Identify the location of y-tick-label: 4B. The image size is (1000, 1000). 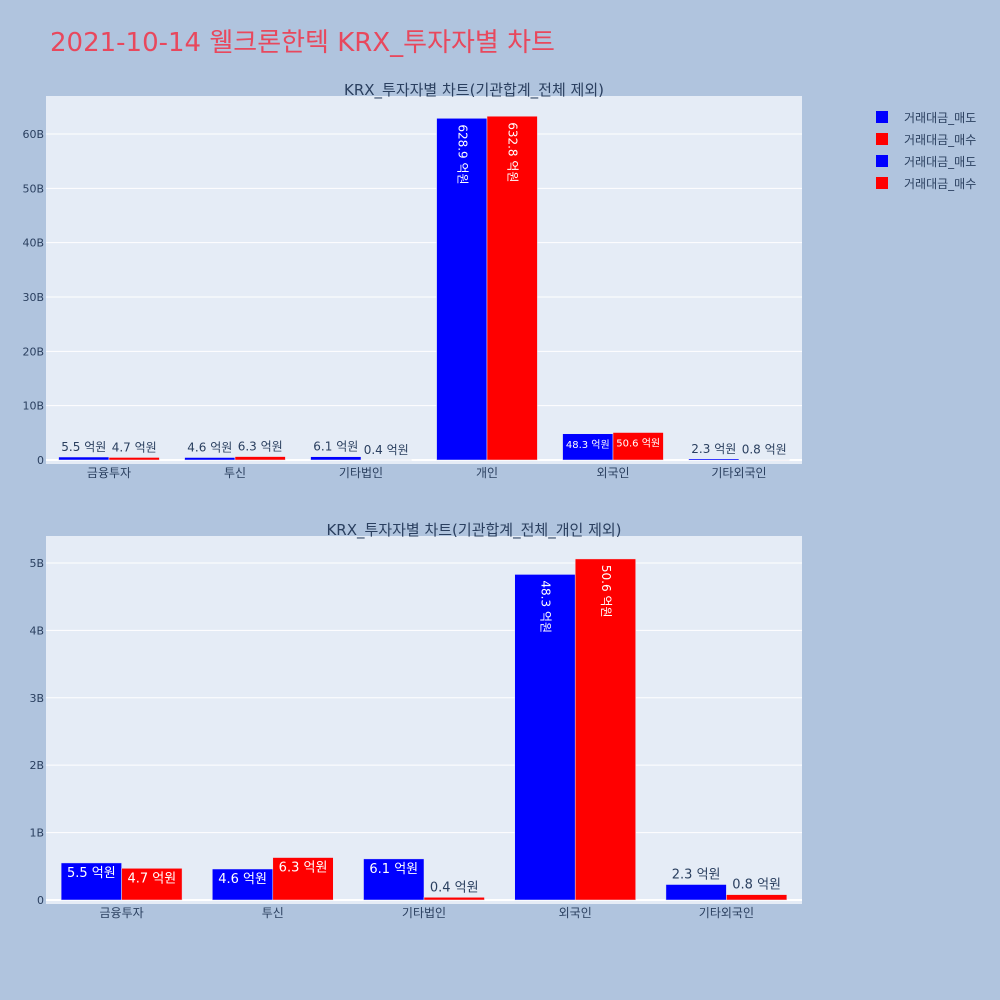
(36, 630).